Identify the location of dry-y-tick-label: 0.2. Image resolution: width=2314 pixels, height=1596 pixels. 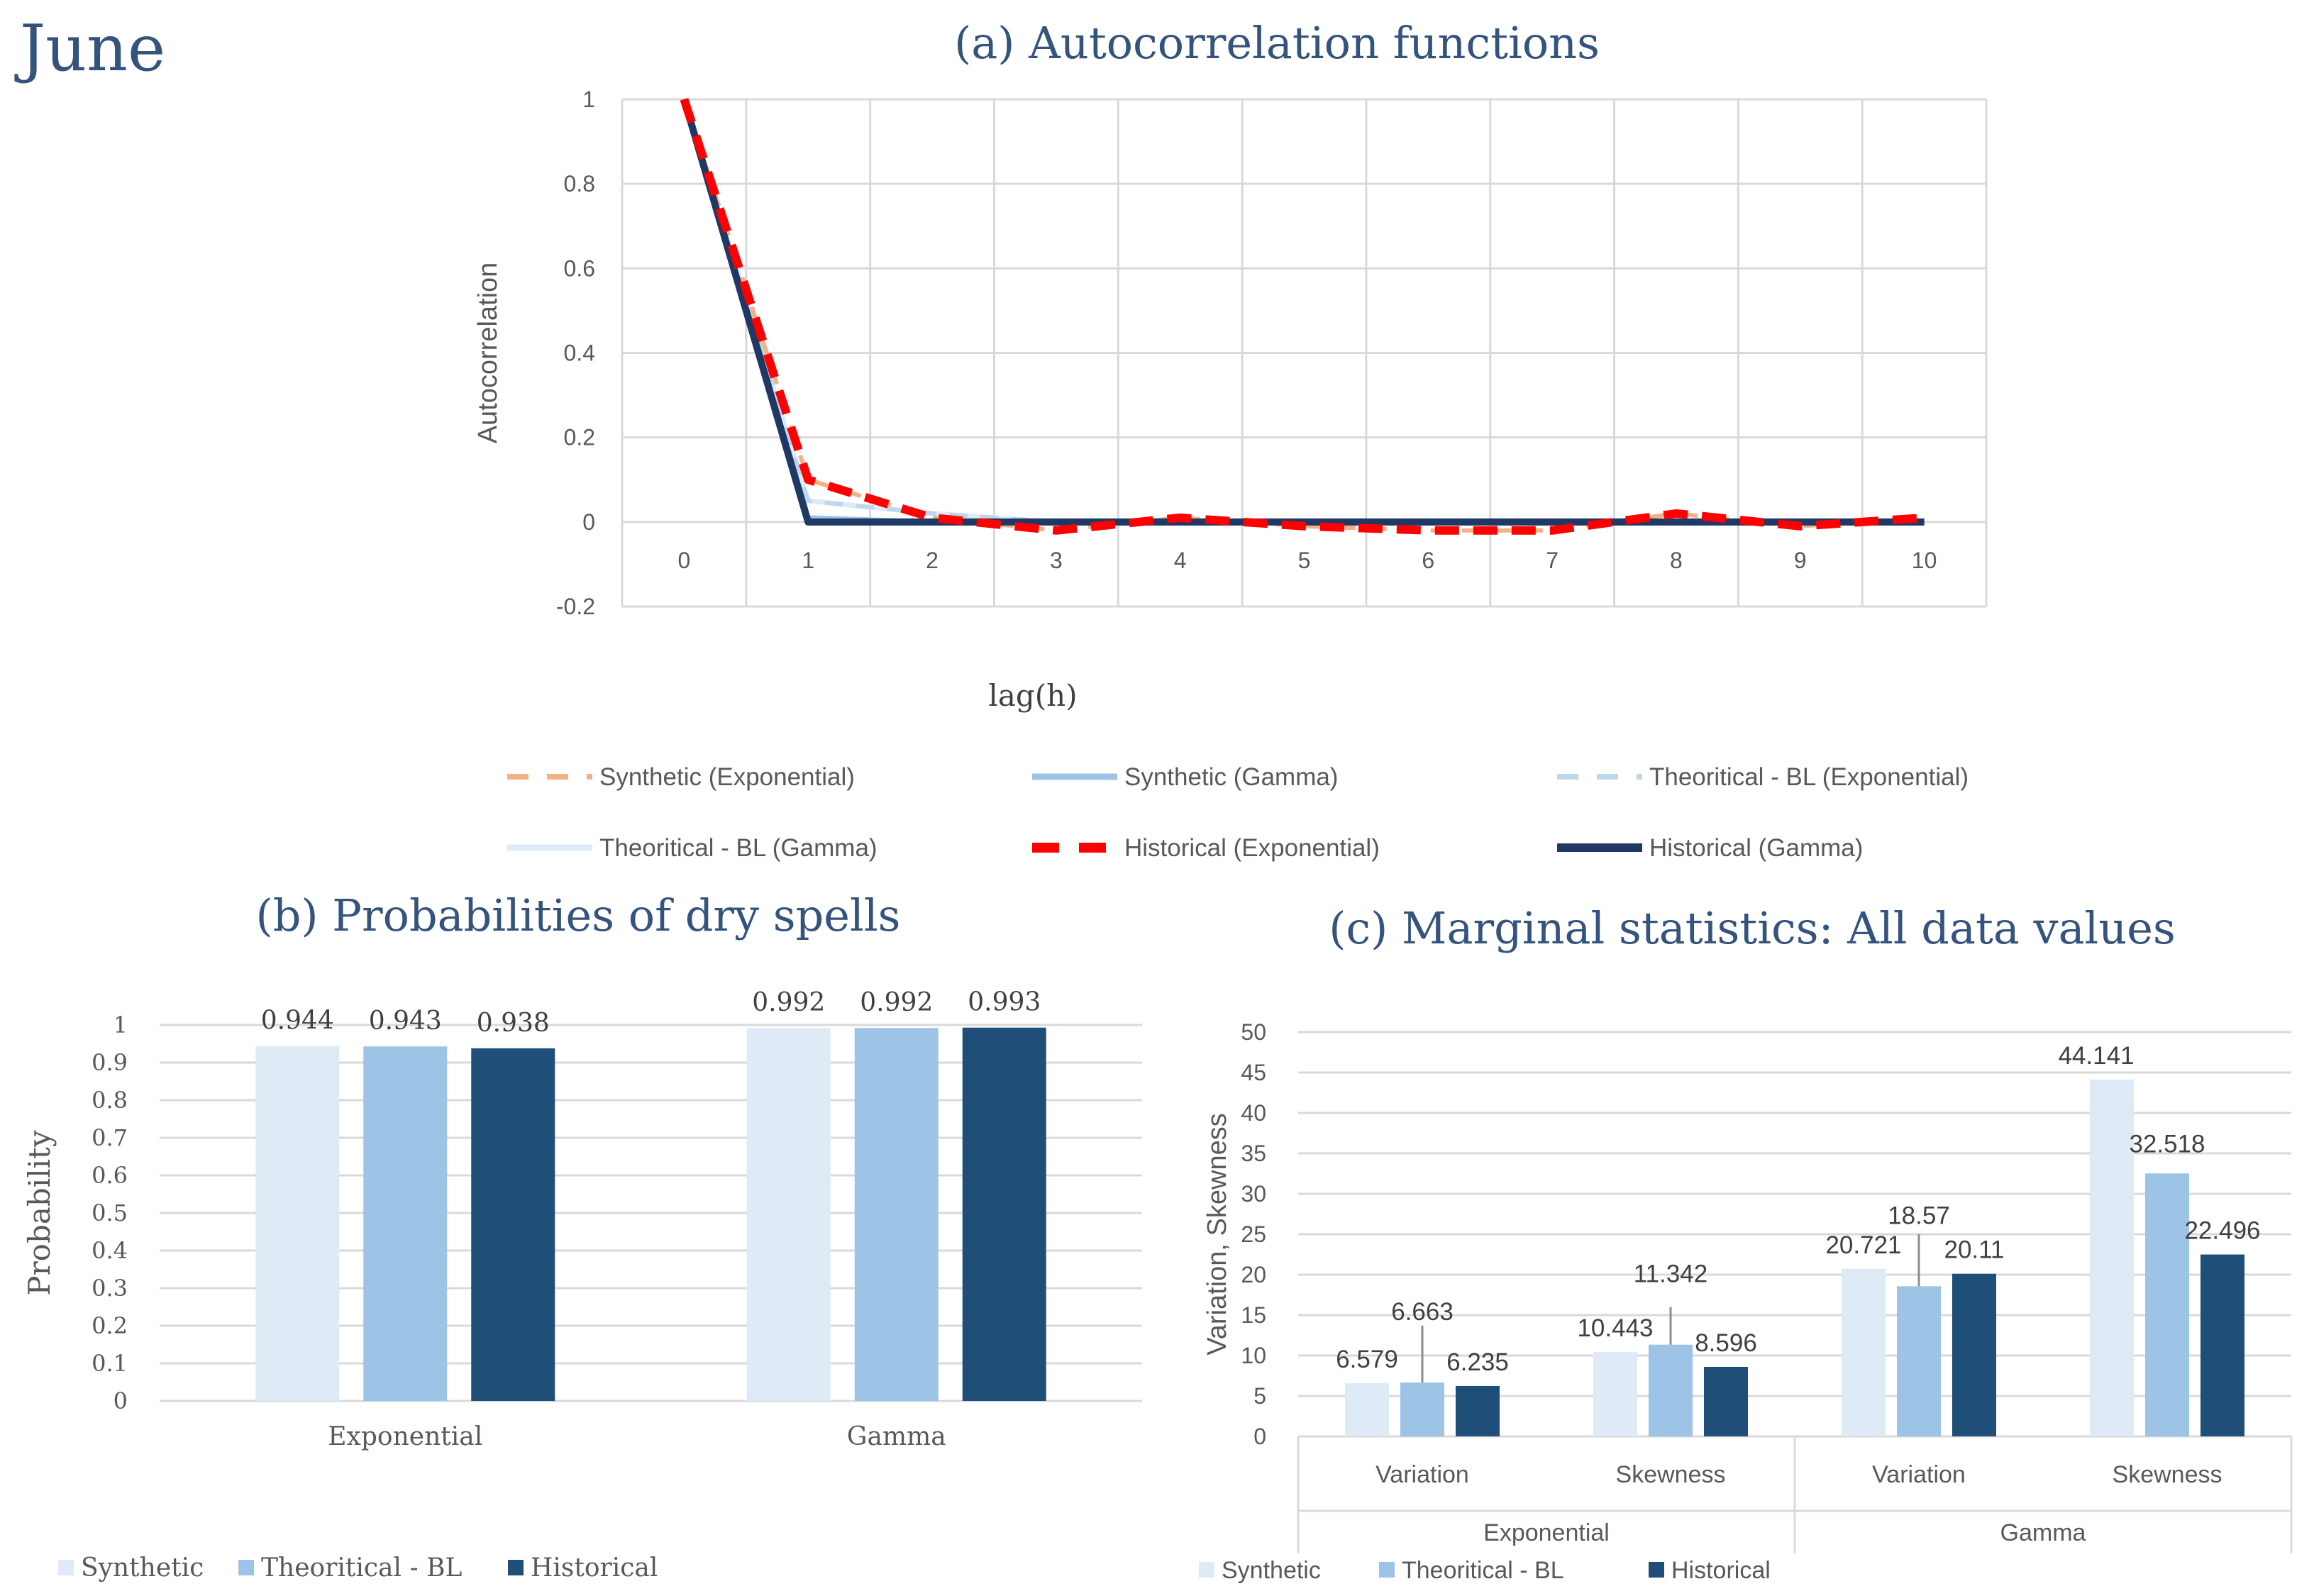
(110, 1325).